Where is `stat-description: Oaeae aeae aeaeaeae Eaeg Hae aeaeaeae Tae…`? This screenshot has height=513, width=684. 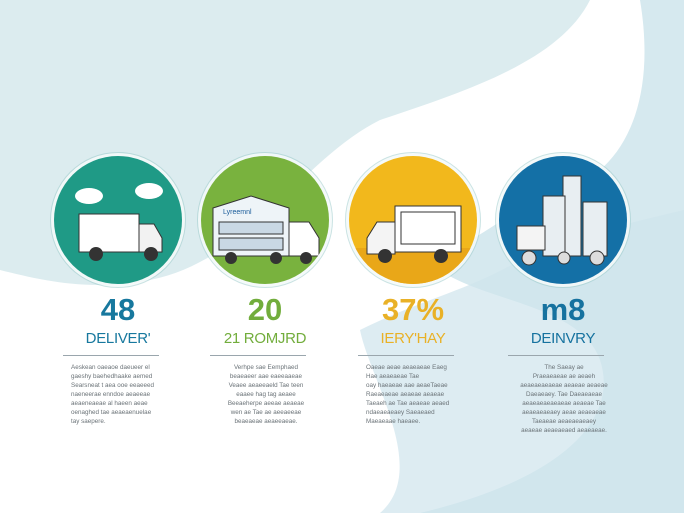
stat-description: Oaeae aeae aeaeaeae Eaeg Hae aeaeaeae Tae… is located at coordinates (408, 394).